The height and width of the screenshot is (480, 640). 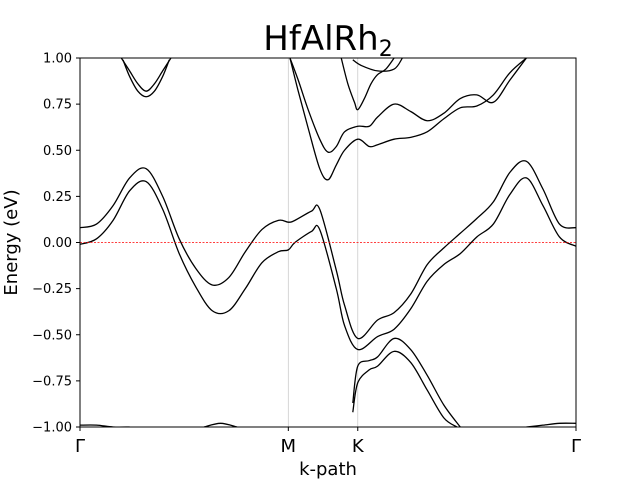 I want to click on y-tick-label-0: 1.00, so click(x=57, y=59).